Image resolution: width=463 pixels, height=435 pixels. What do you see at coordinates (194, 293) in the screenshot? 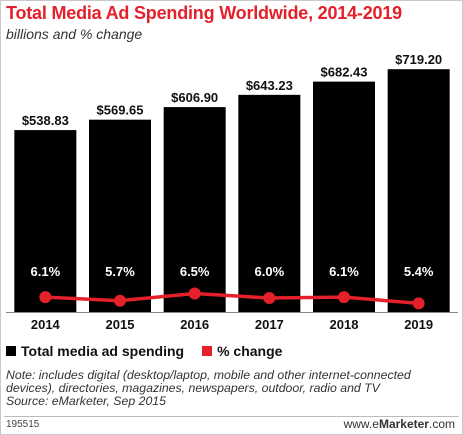
I see `pct-change-point-2016` at bounding box center [194, 293].